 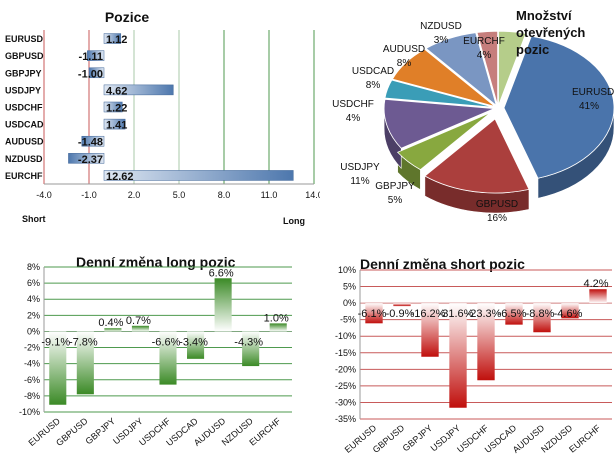 I want to click on pie-slice-eurchf, so click(x=512, y=68).